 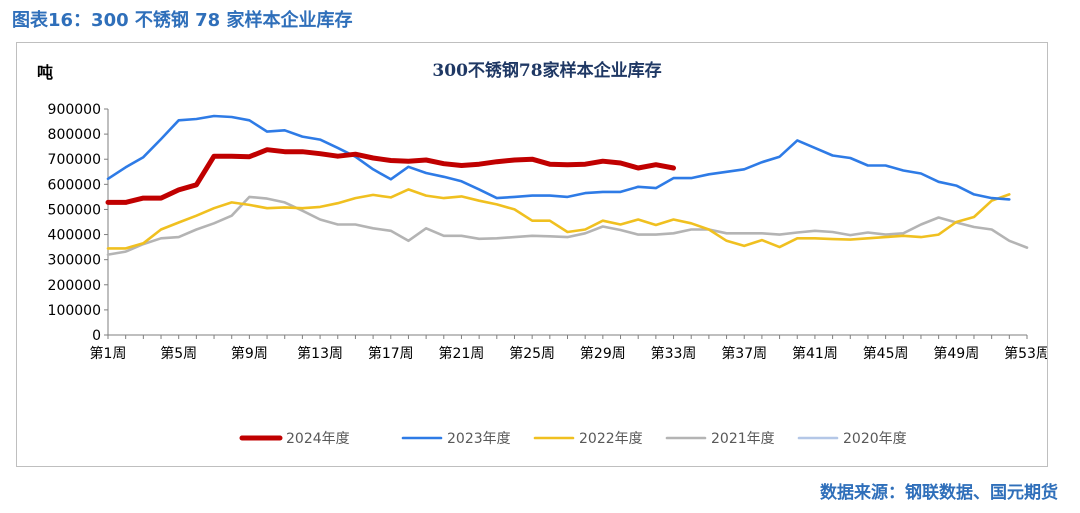 What do you see at coordinates (74, 135) in the screenshot?
I see `y-tick-label: 800000` at bounding box center [74, 135].